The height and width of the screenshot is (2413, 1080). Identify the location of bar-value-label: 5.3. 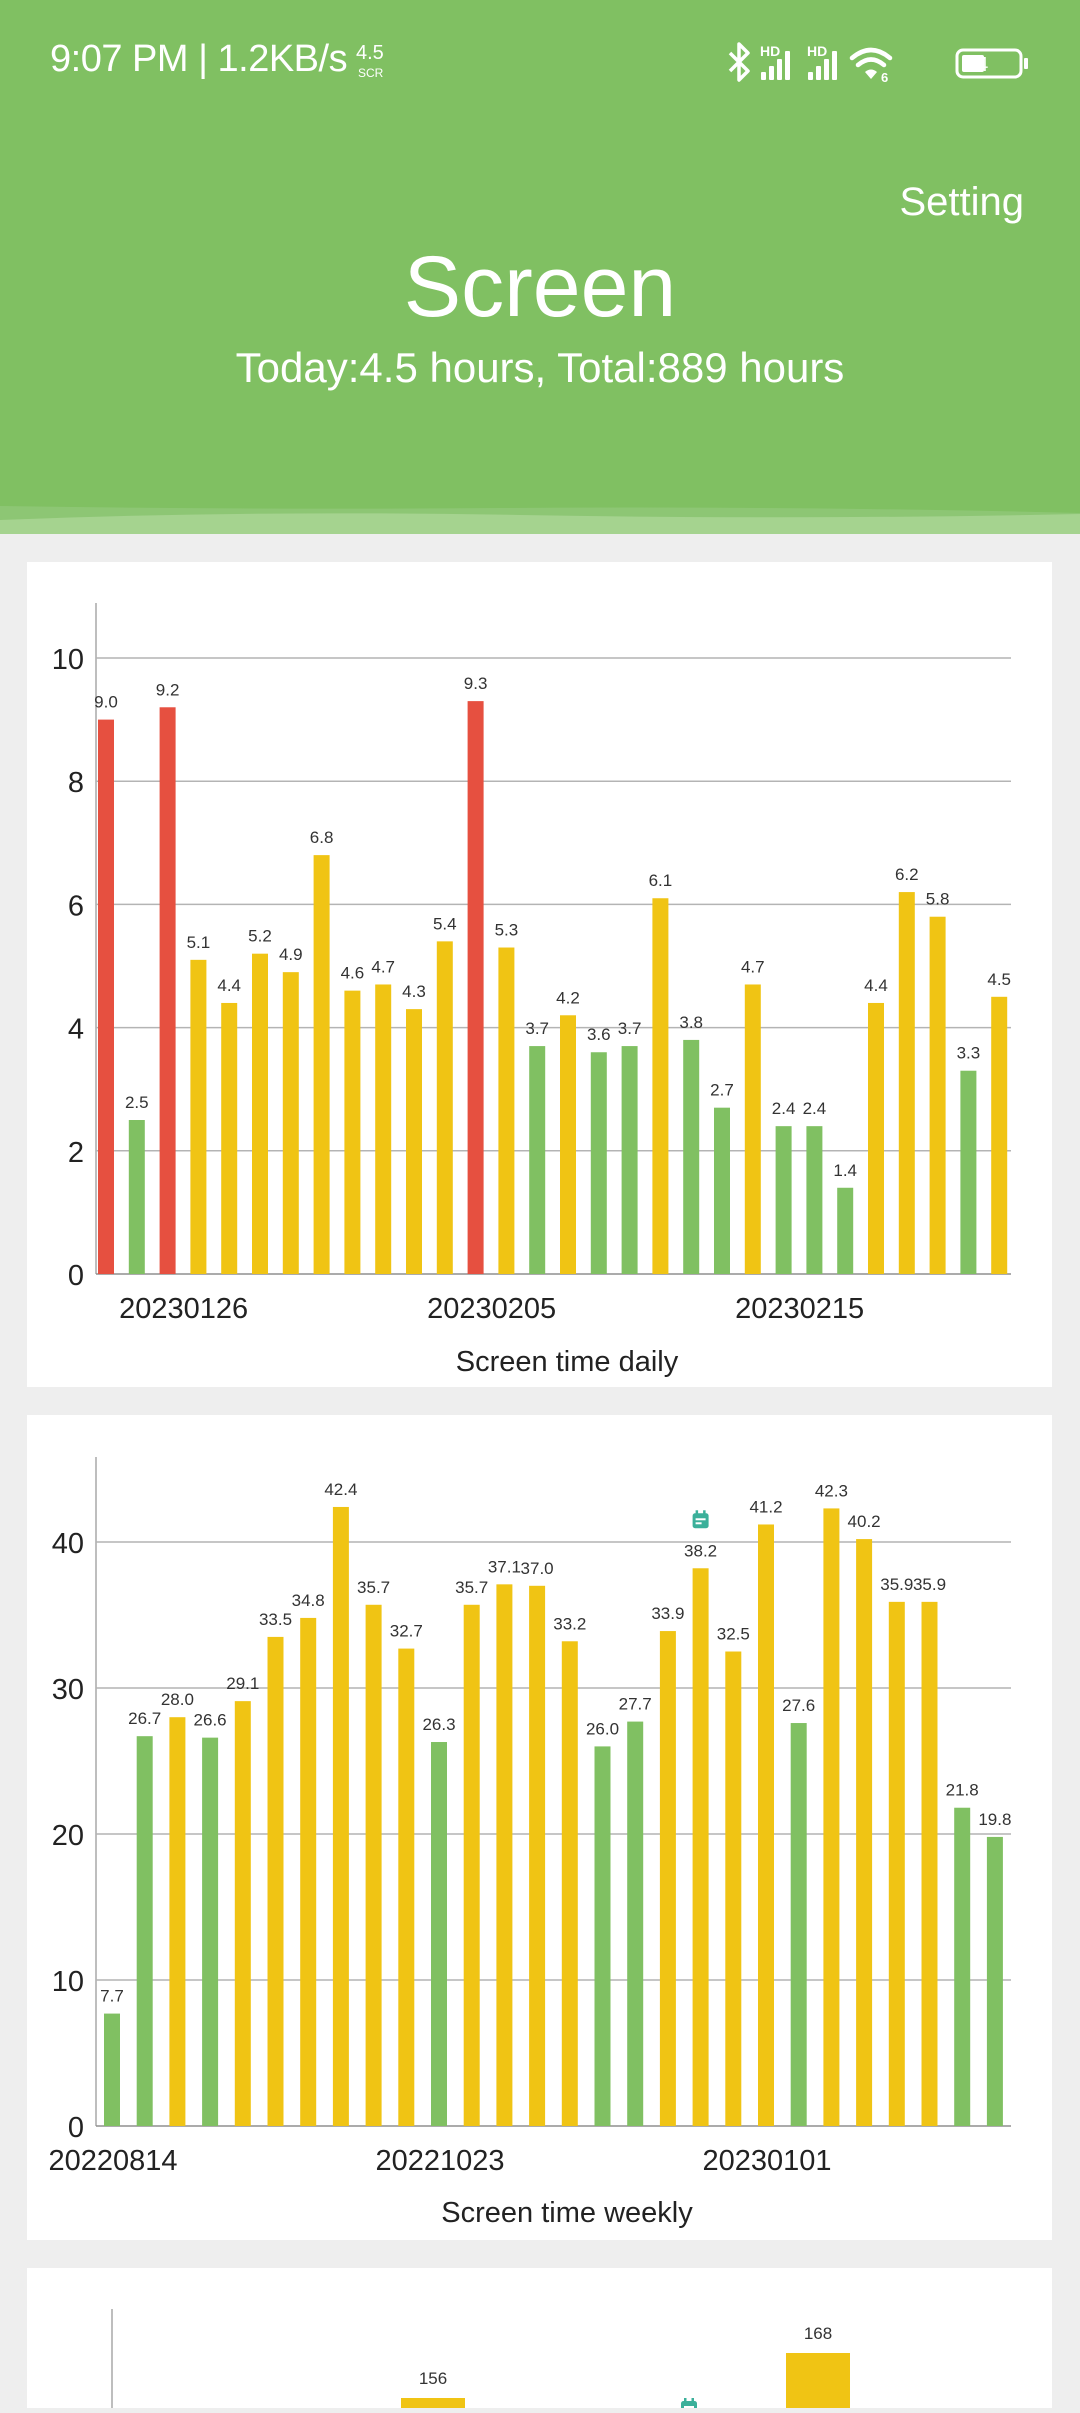
(507, 930).